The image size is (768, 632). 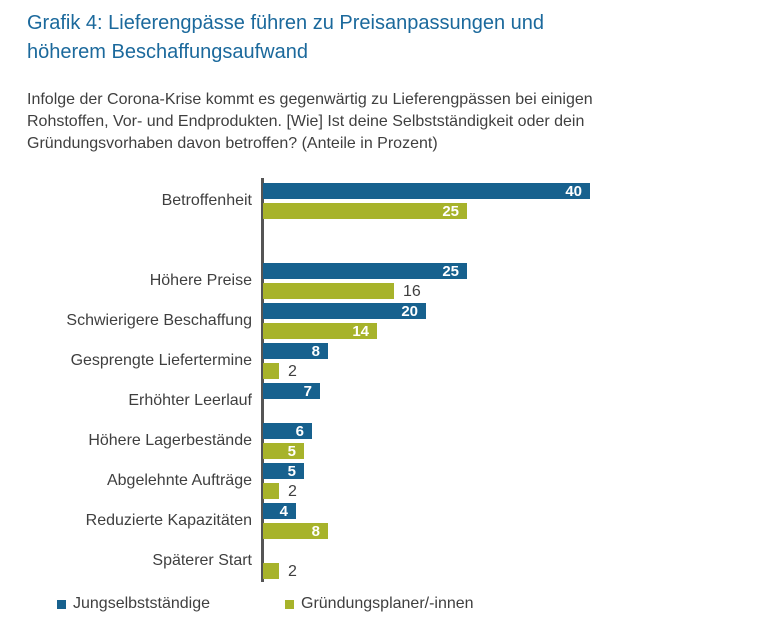 What do you see at coordinates (283, 511) in the screenshot?
I see `bar-value-label: 4` at bounding box center [283, 511].